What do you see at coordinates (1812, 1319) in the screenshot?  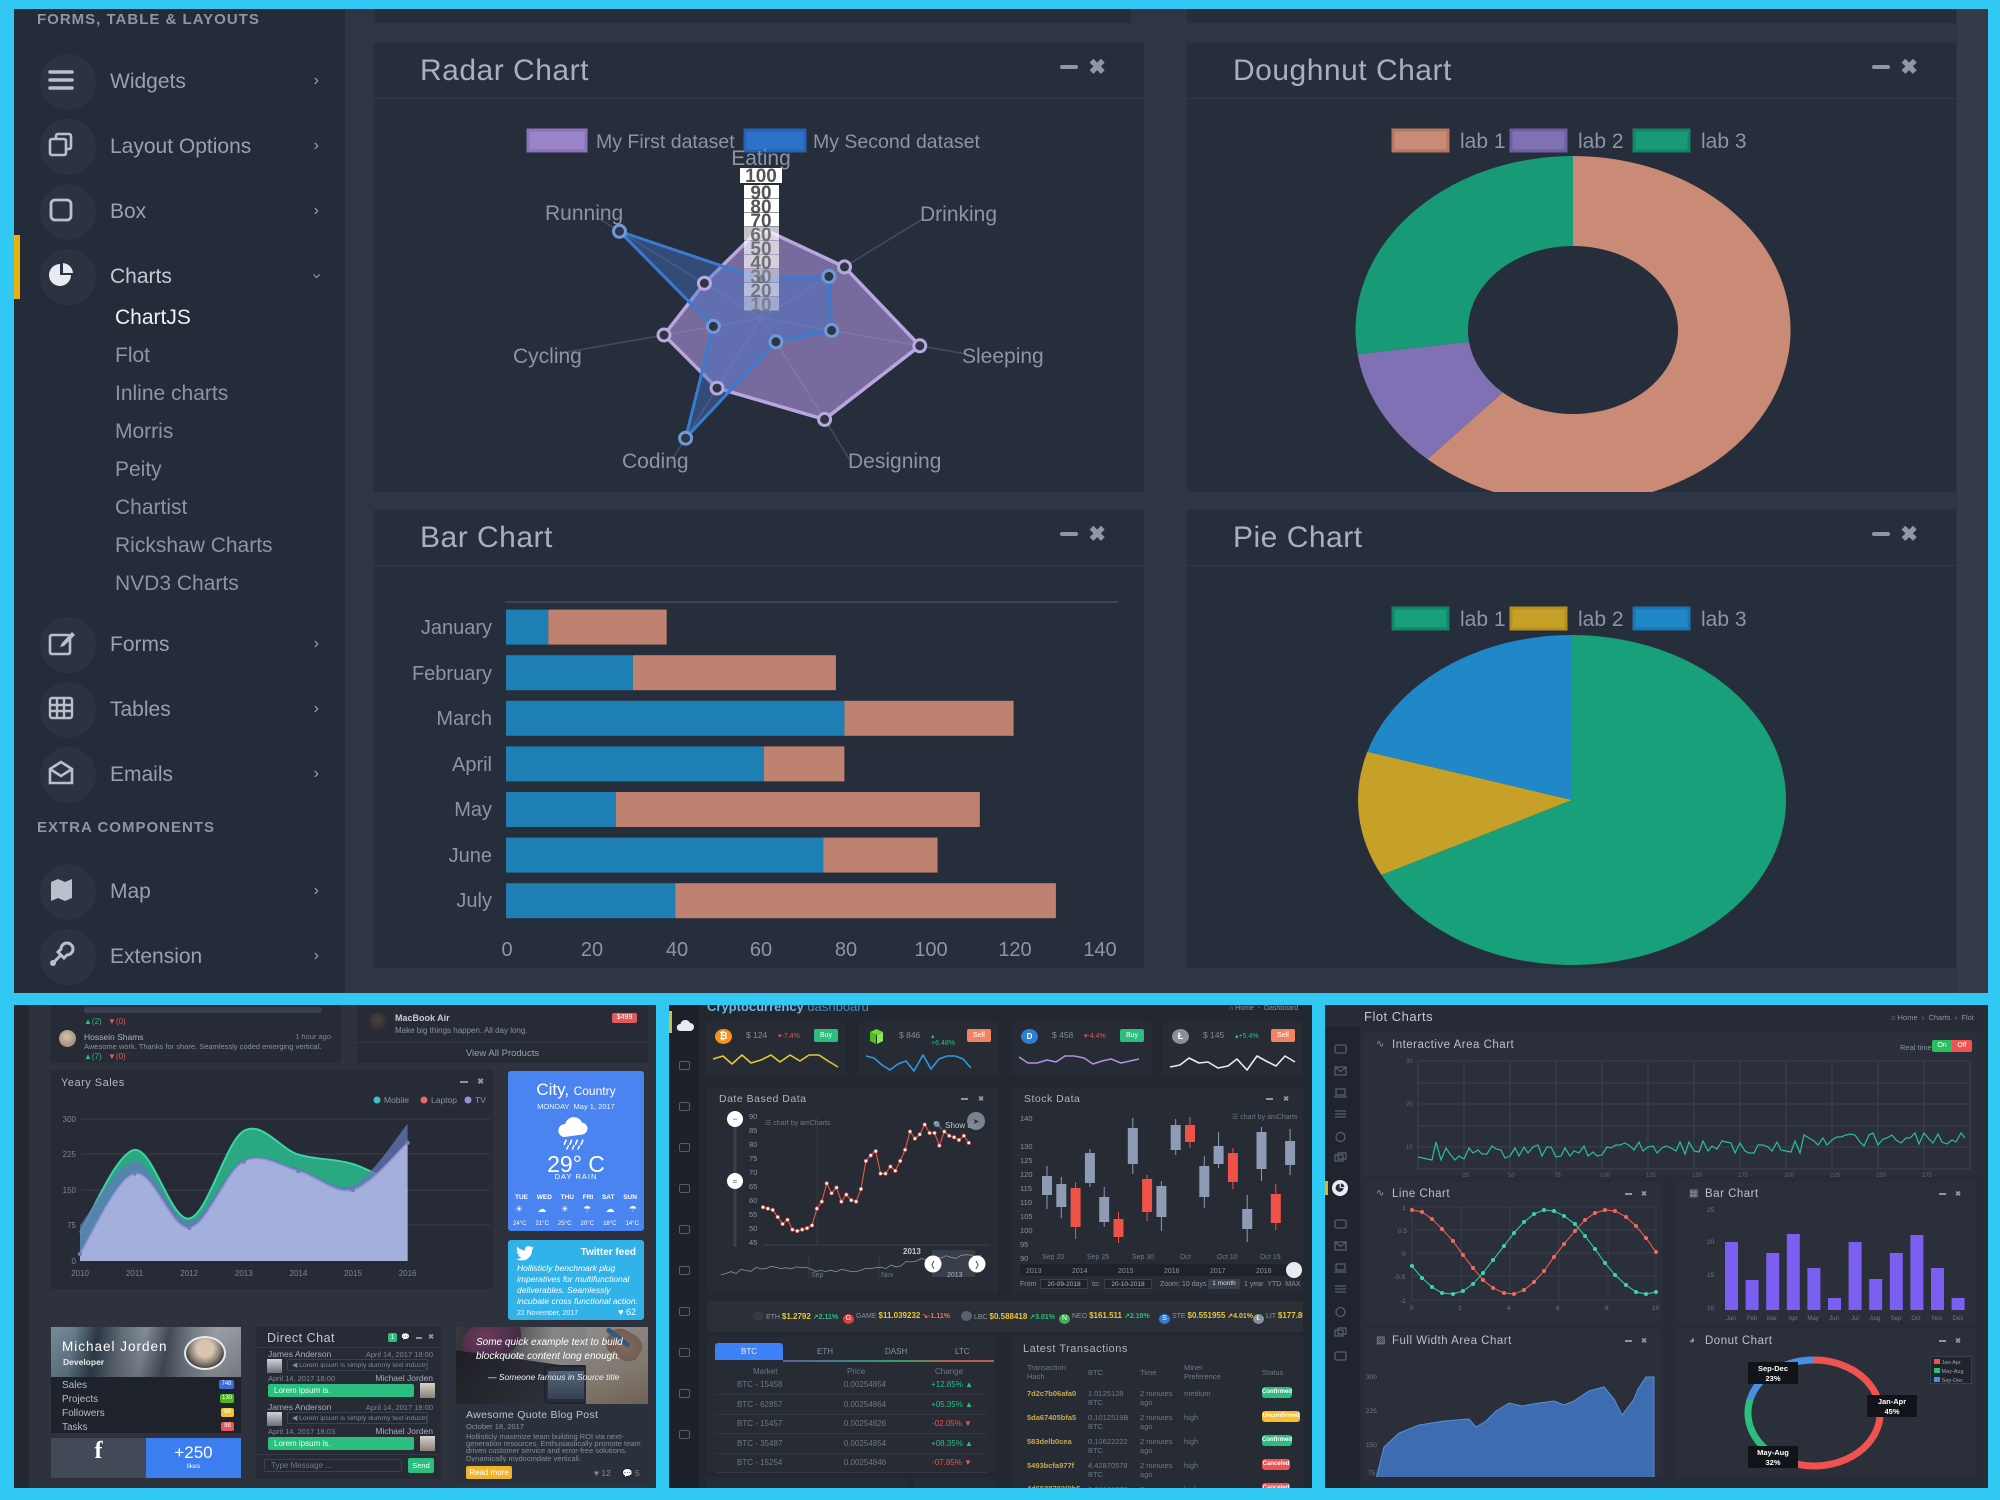 I see `svg-text: May` at bounding box center [1812, 1319].